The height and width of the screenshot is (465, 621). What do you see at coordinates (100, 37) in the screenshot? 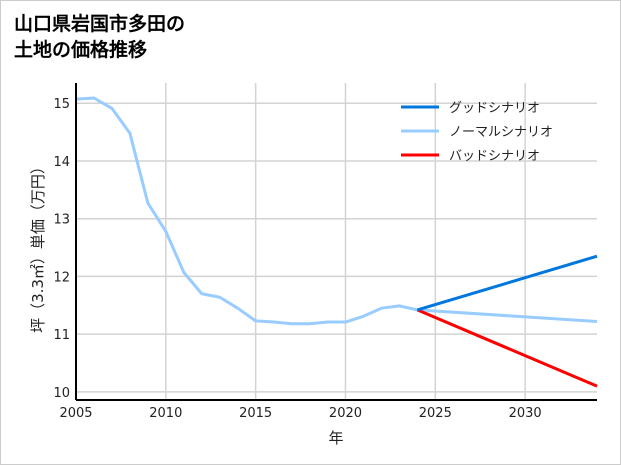
I see `chart-title: 山口県岩国市多田の 土地の価格推移` at bounding box center [100, 37].